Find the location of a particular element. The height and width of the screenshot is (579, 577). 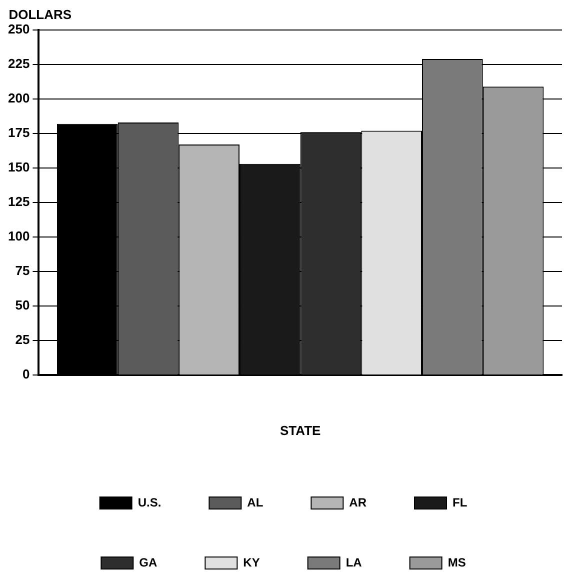

legend-label: KY is located at coordinates (251, 562).